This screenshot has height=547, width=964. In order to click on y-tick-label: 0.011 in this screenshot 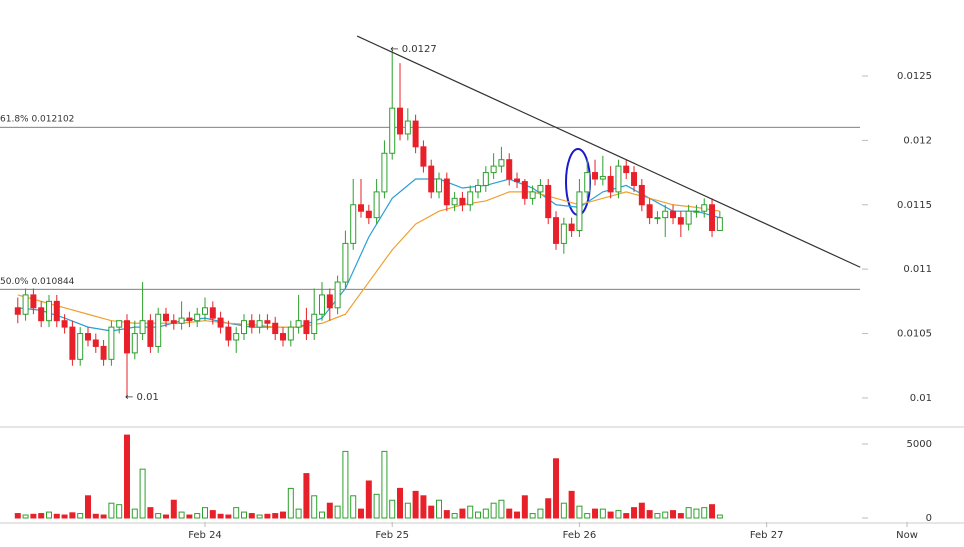, I will do `click(917, 269)`.